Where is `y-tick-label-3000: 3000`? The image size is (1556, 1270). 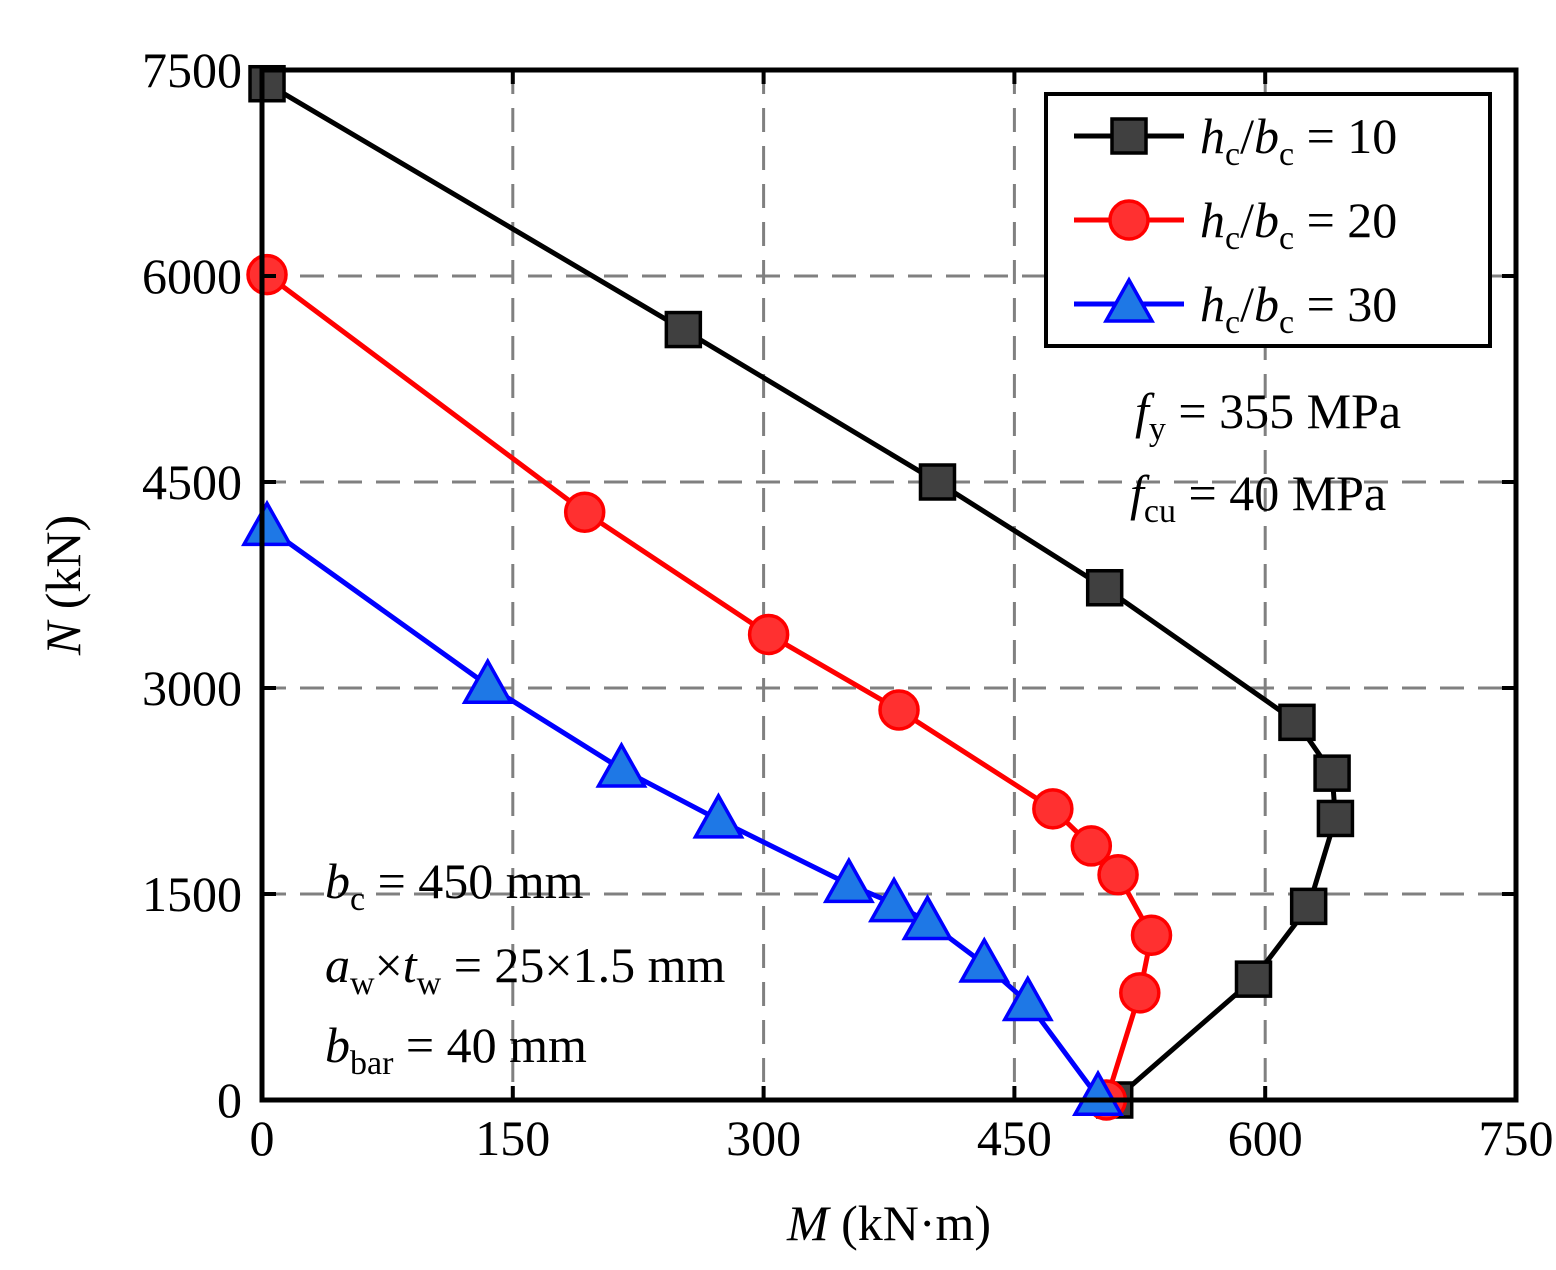 y-tick-label-3000: 3000 is located at coordinates (192, 688).